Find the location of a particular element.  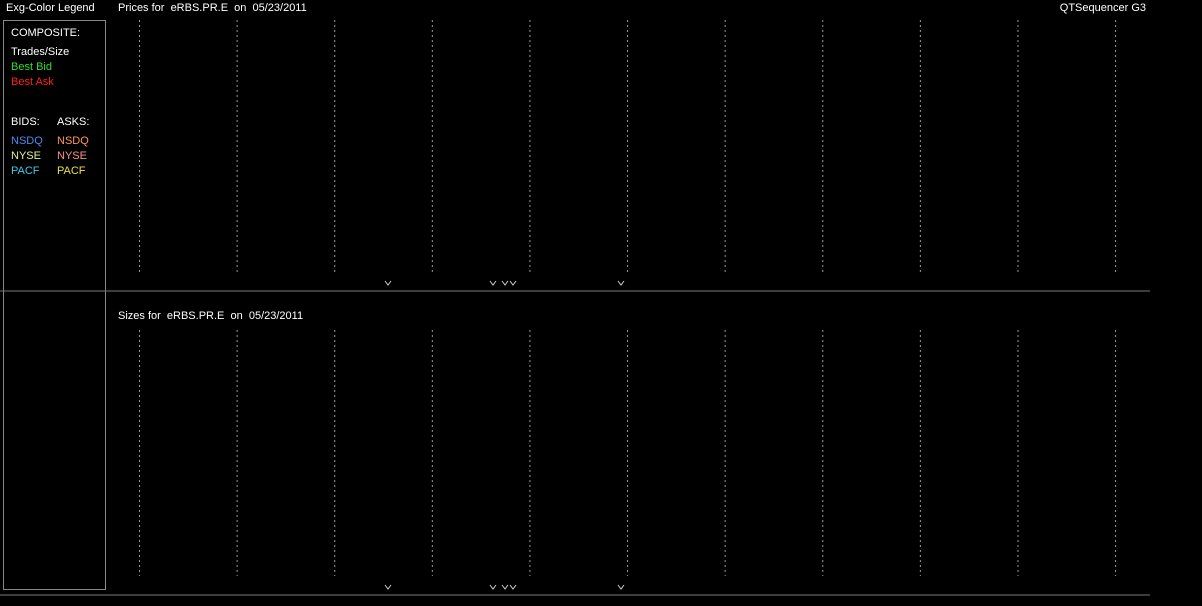

legend-ask-pacf: PACF is located at coordinates (71, 171).